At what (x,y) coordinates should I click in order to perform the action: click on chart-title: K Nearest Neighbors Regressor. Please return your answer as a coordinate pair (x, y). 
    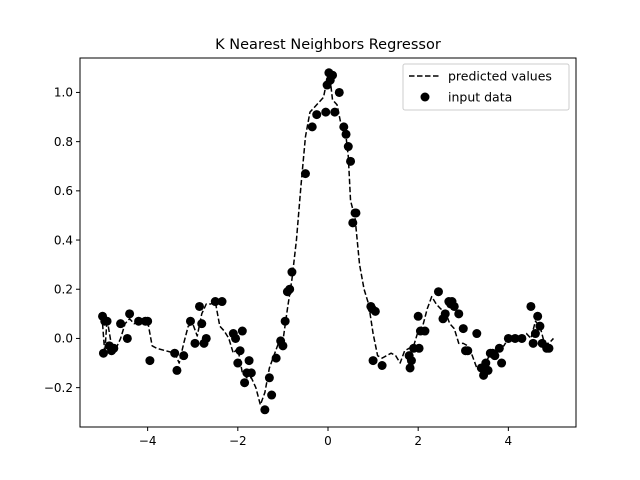
    Looking at the image, I should click on (328, 45).